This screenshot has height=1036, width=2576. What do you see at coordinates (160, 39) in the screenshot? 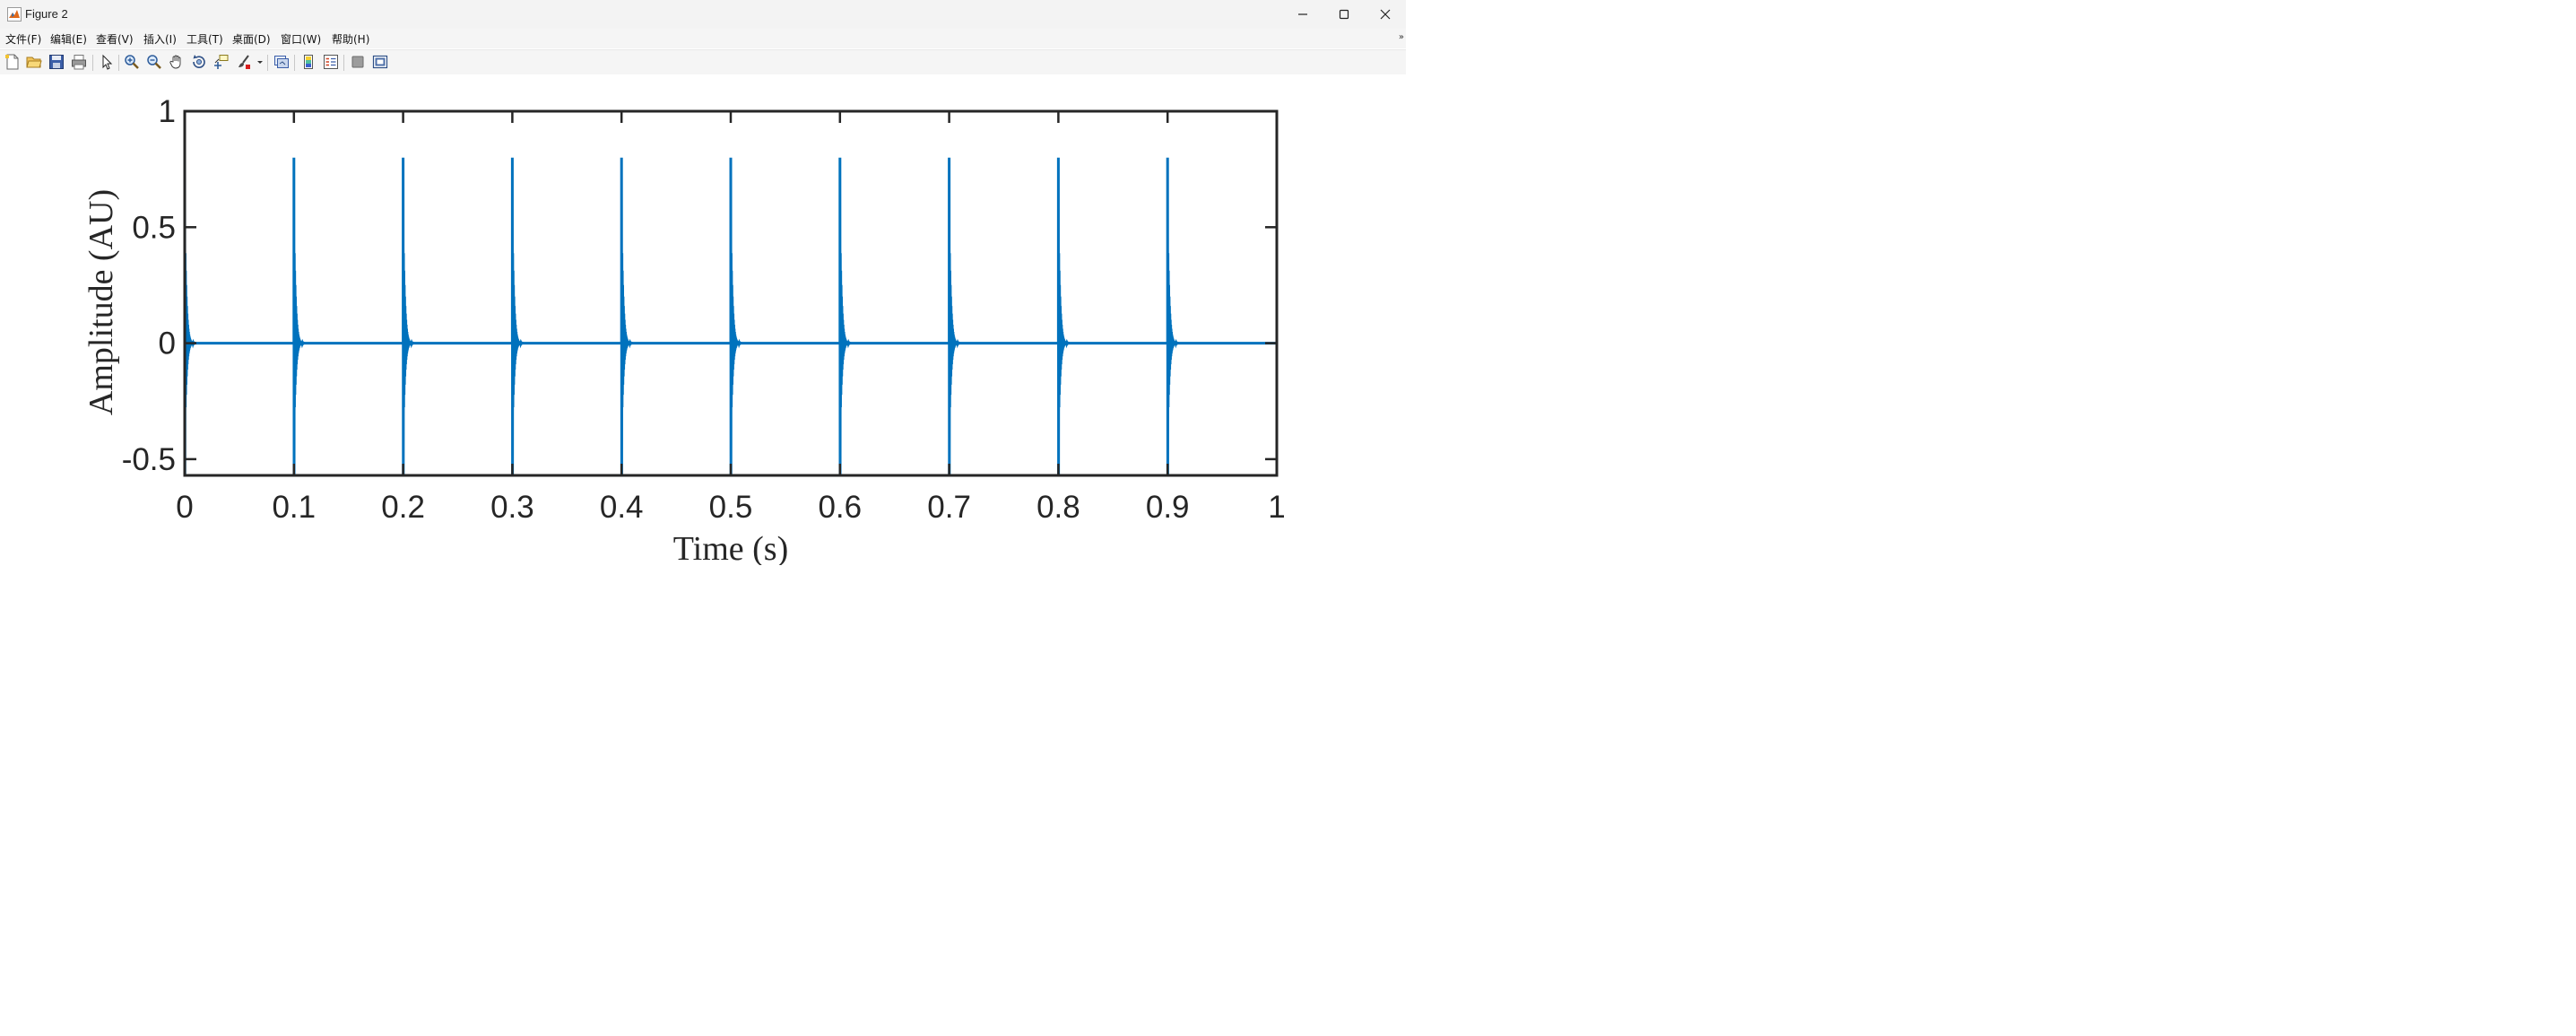
I see `menu-insert: 插入(I)` at bounding box center [160, 39].